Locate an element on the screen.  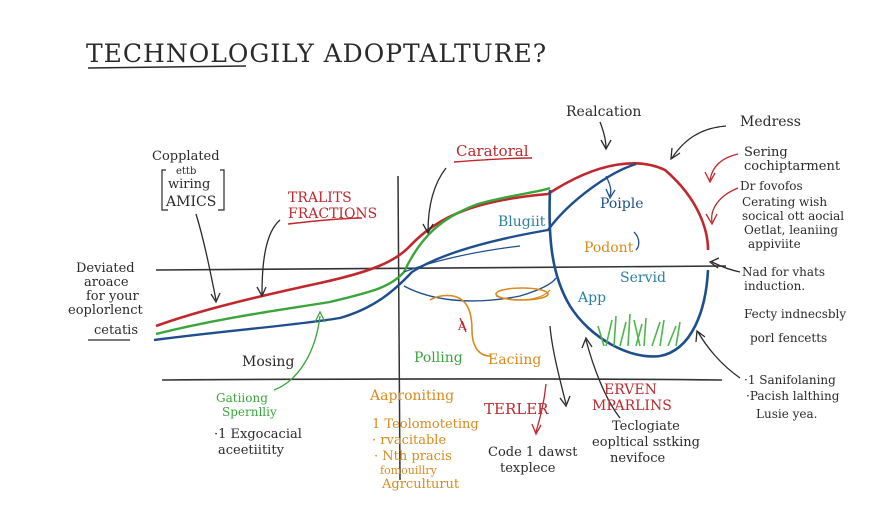
note-line: porl fencetts is located at coordinates (788, 338).